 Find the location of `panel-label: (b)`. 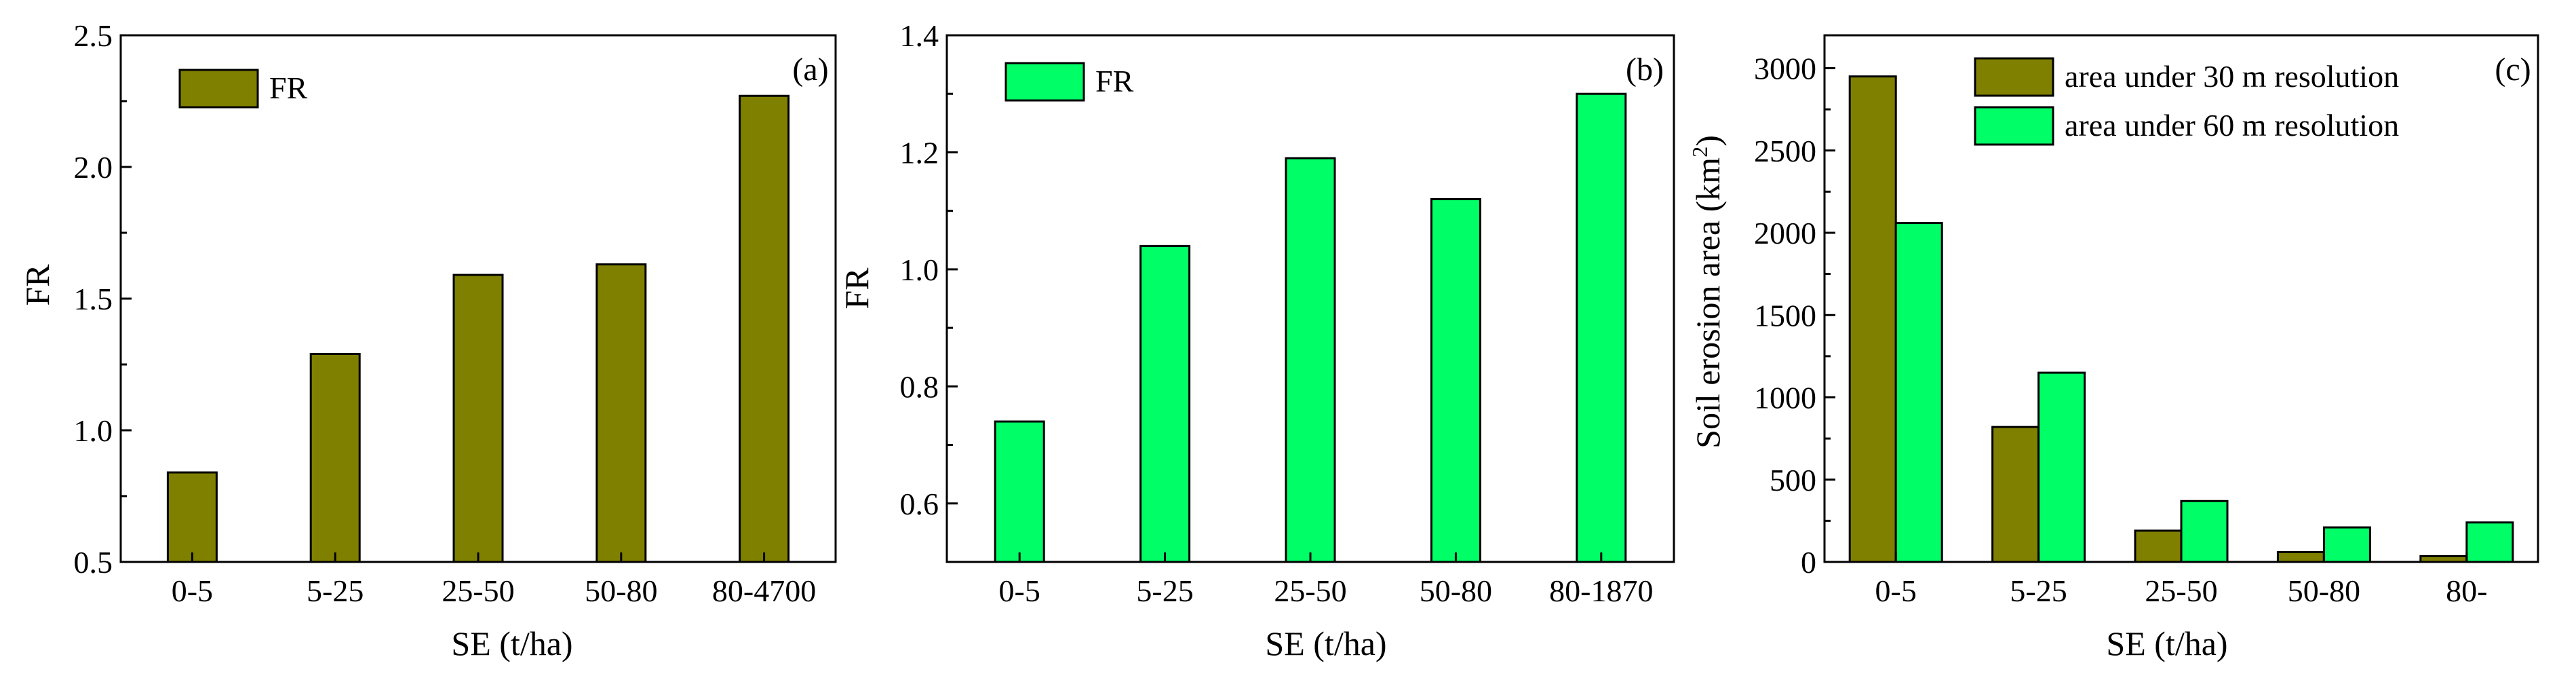

panel-label: (b) is located at coordinates (1645, 70).